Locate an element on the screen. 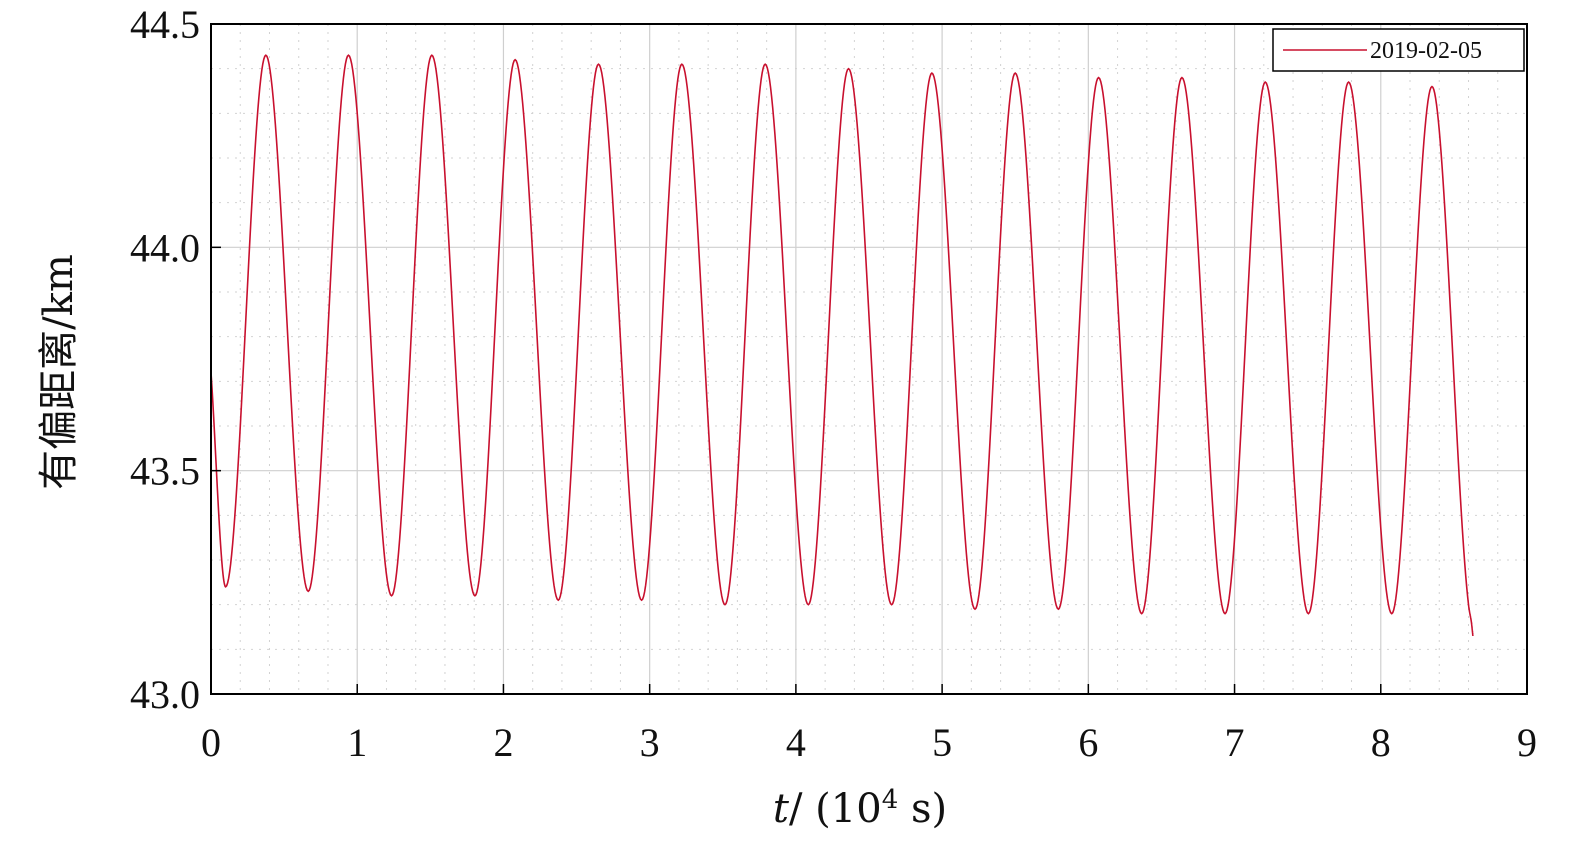 The width and height of the screenshot is (1575, 845). x-tick-label: 5 is located at coordinates (942, 742).